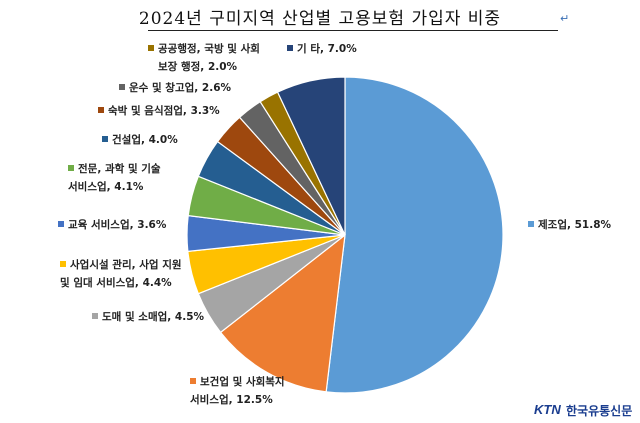  Describe the element at coordinates (121, 273) in the screenshot. I see `slice-label: 사업시설 관리, 사업 지원및 임대 서비스업, 4.4%` at that location.